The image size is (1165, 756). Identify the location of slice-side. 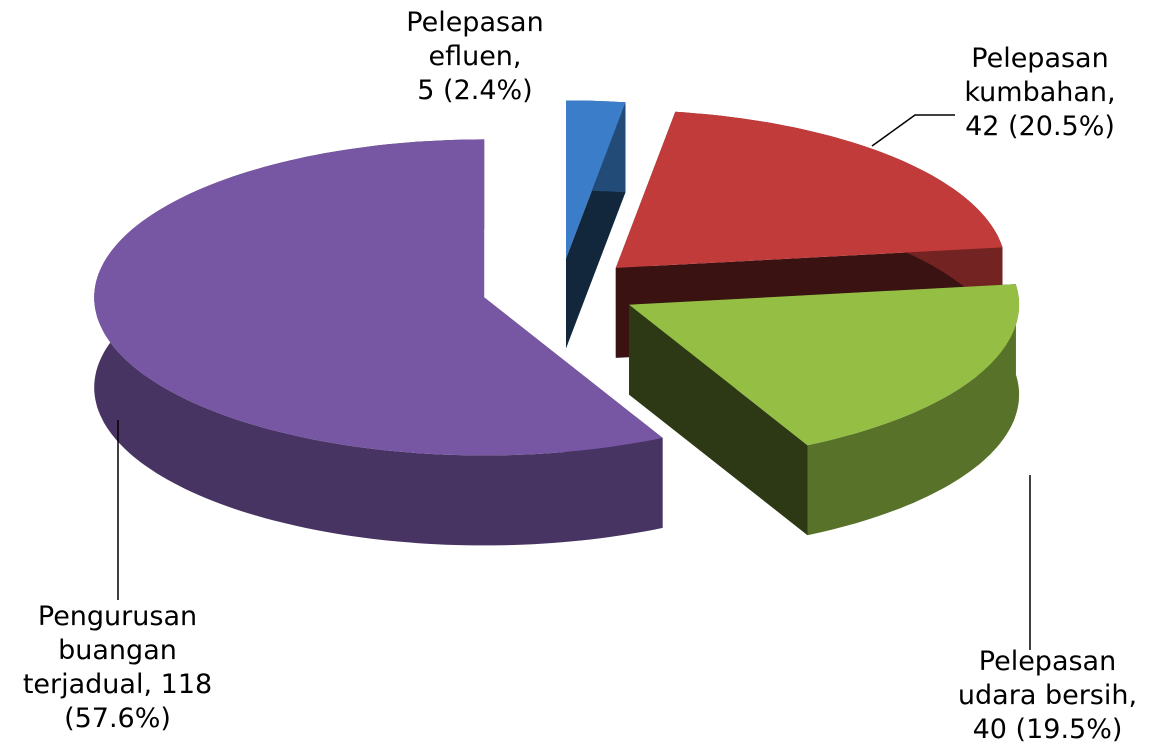
(718, 420).